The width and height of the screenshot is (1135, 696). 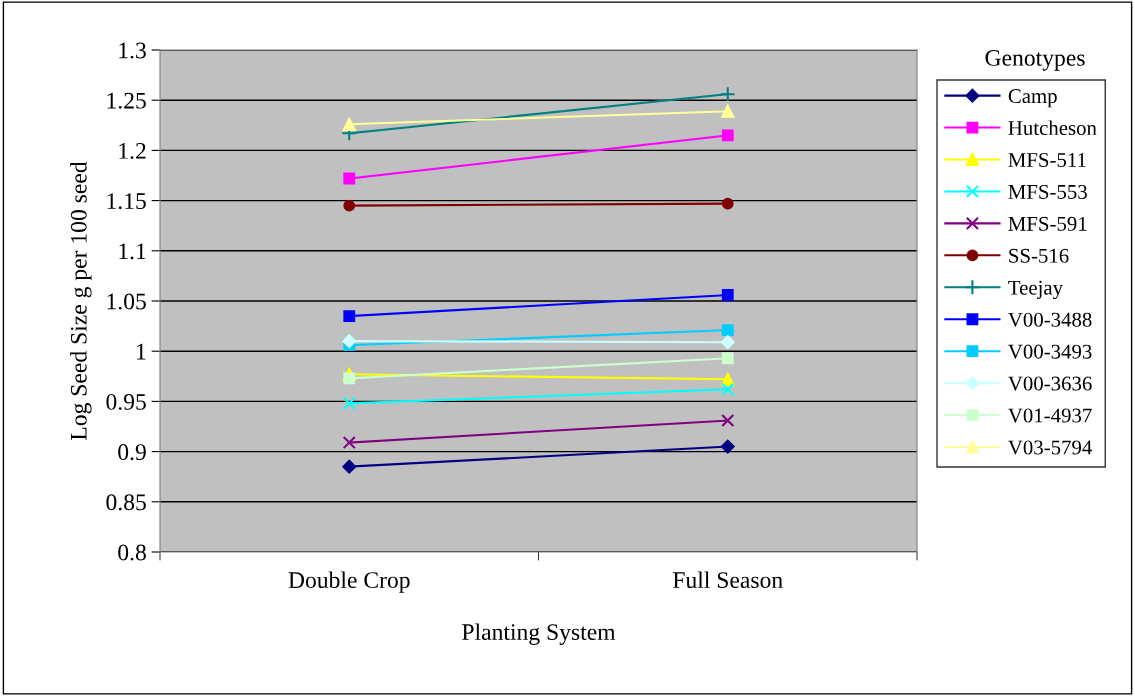 I want to click on legend-label: MFS-591, so click(x=1047, y=223).